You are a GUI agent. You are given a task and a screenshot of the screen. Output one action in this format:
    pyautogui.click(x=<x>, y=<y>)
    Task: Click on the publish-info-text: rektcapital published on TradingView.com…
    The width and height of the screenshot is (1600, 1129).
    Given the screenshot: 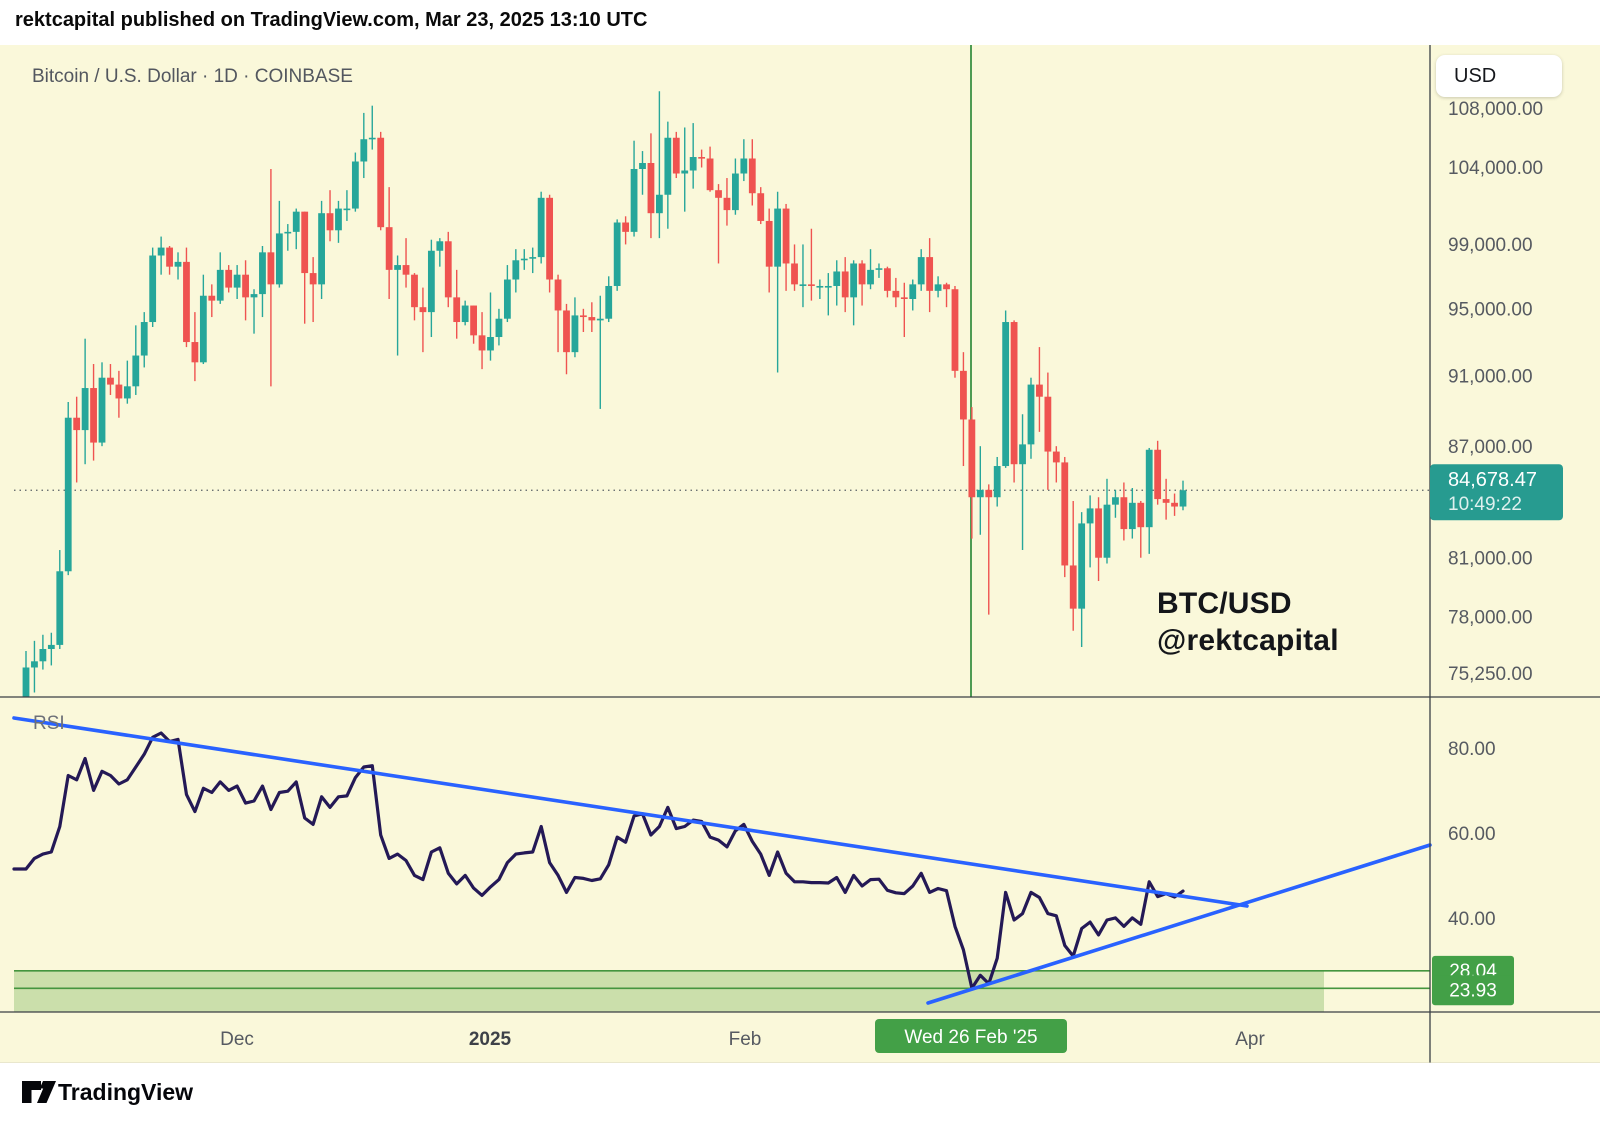 What is the action you would take?
    pyautogui.click(x=331, y=20)
    